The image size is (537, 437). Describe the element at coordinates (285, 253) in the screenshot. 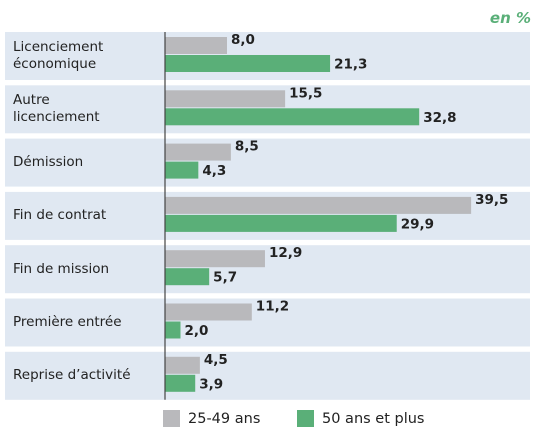

I see `value-label: 12,9` at that location.